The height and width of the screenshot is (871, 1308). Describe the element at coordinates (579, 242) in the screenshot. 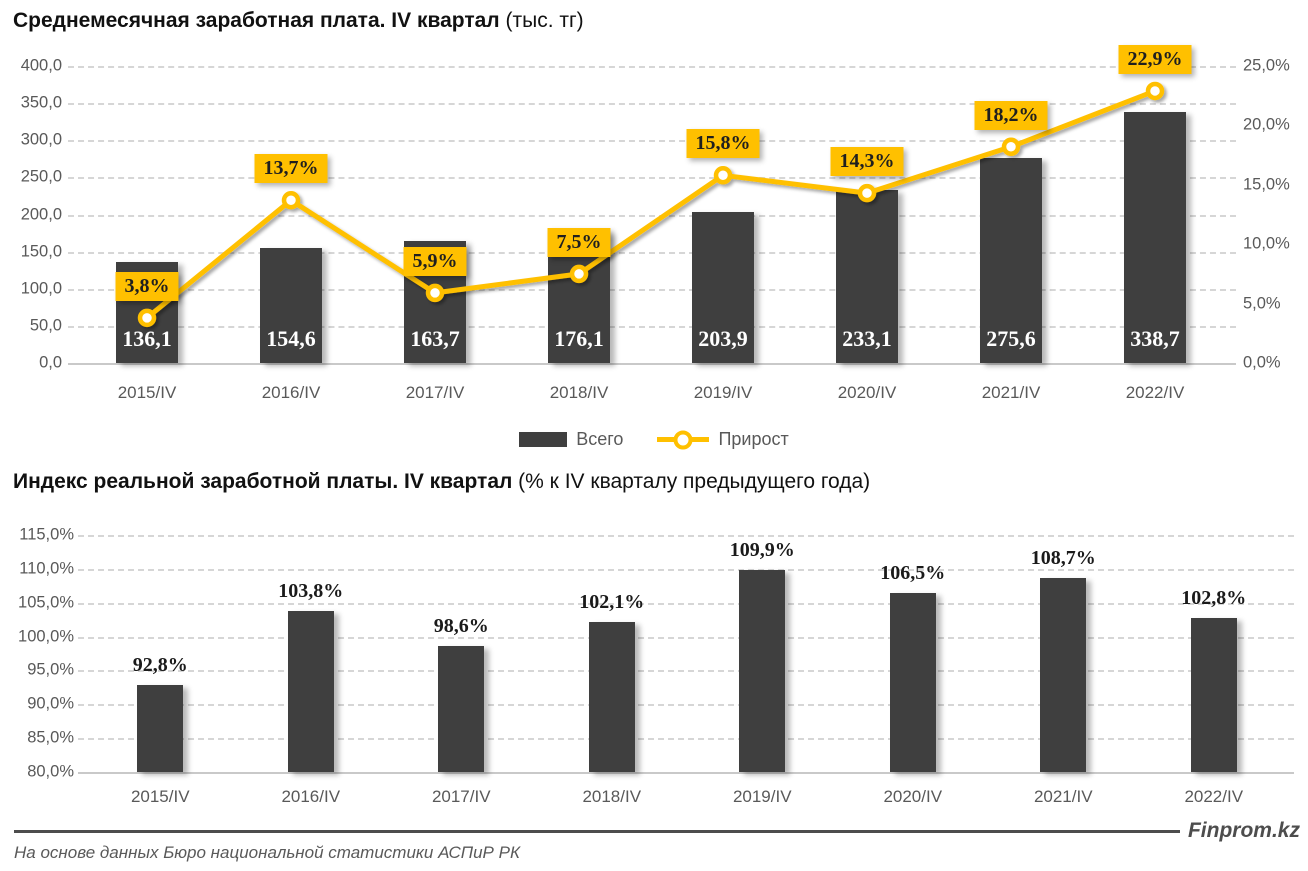

I see `growth-callout-3: 7,5%` at that location.